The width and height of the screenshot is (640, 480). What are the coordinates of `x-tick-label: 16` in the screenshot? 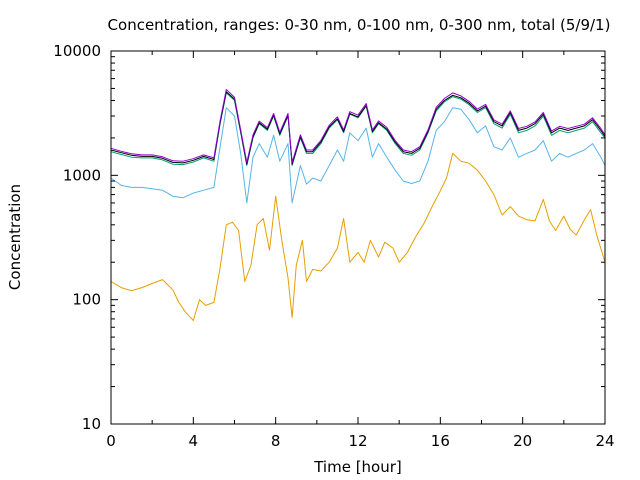 It's located at (440, 441).